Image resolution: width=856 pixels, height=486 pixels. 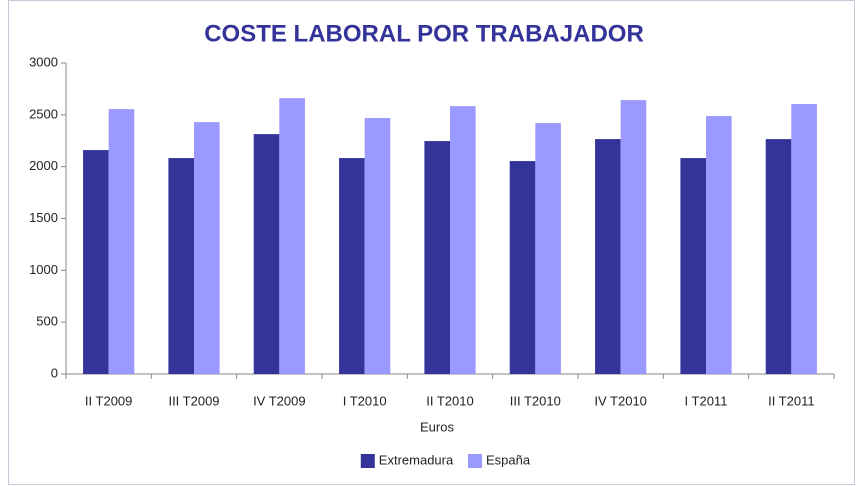 I want to click on x-tick-label: II T2010, so click(x=449, y=400).